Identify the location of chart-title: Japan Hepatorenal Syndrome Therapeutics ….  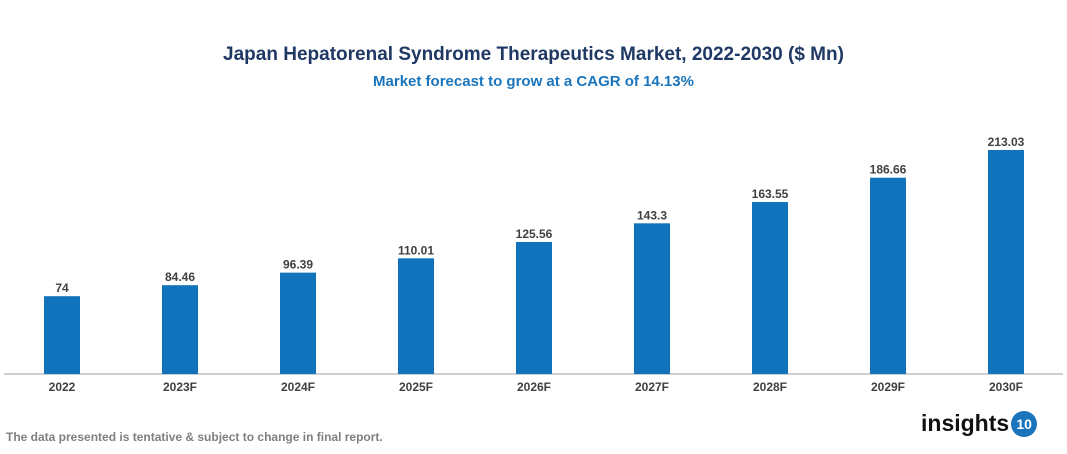
(533, 54).